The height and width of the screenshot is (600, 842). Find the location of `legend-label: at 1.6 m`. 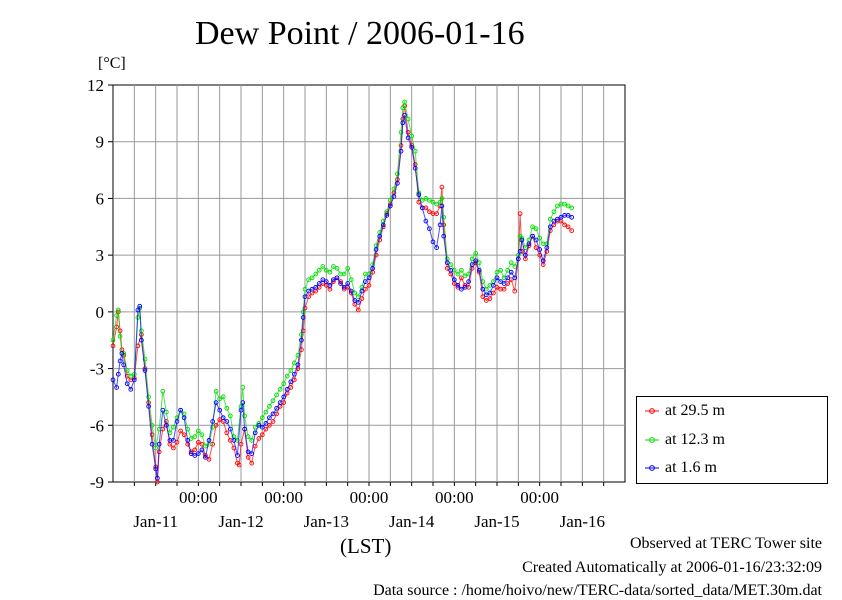

legend-label: at 1.6 m is located at coordinates (691, 467).